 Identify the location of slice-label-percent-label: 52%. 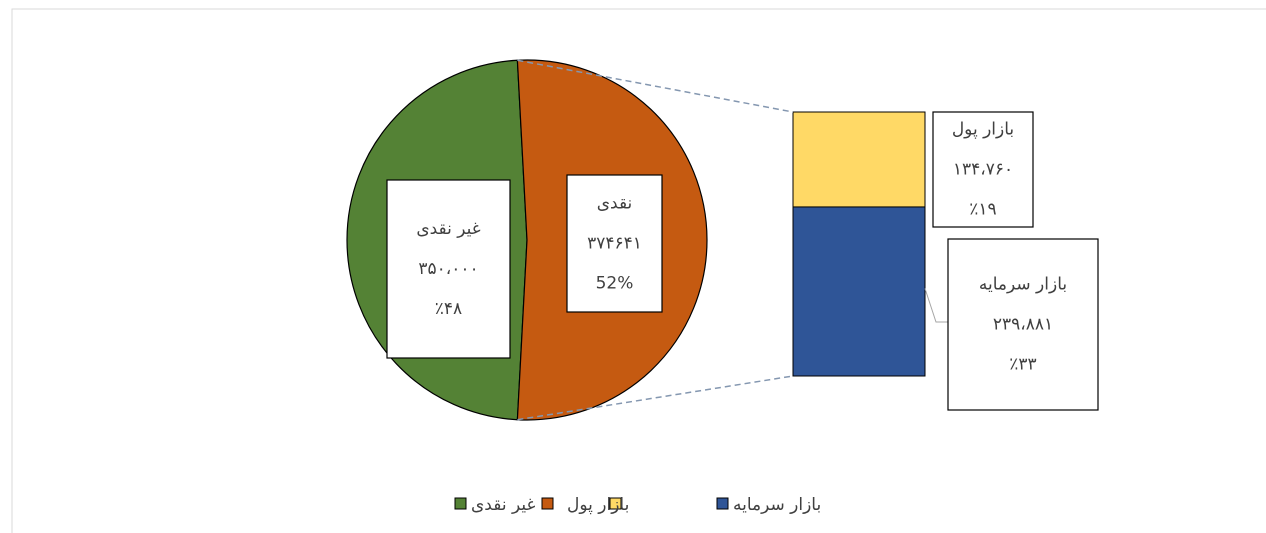
(615, 284).